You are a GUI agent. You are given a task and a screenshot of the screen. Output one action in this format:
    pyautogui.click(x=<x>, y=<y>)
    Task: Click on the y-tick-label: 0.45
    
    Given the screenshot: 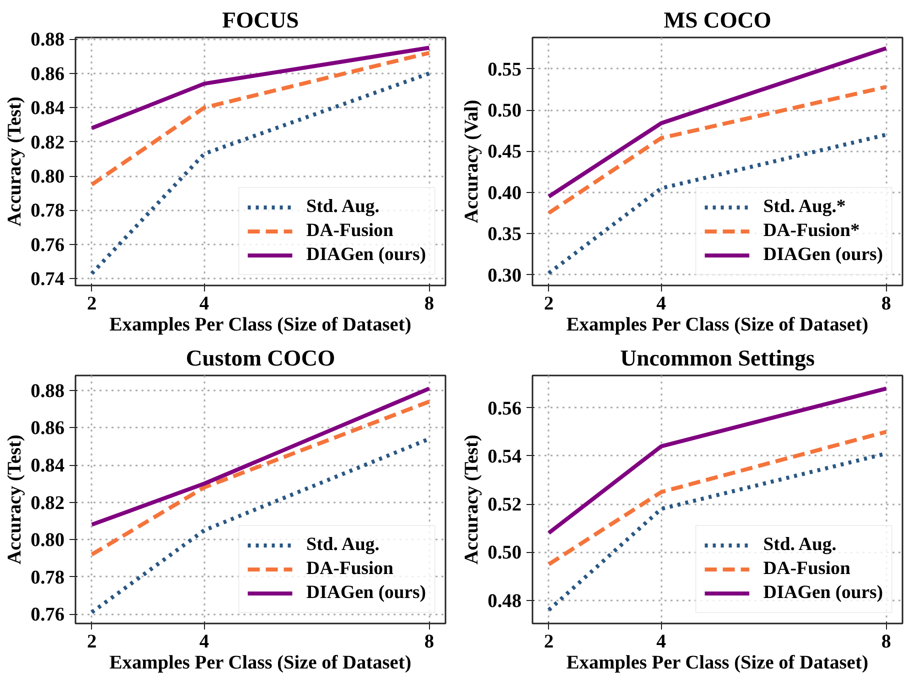 What is the action you would take?
    pyautogui.click(x=505, y=152)
    